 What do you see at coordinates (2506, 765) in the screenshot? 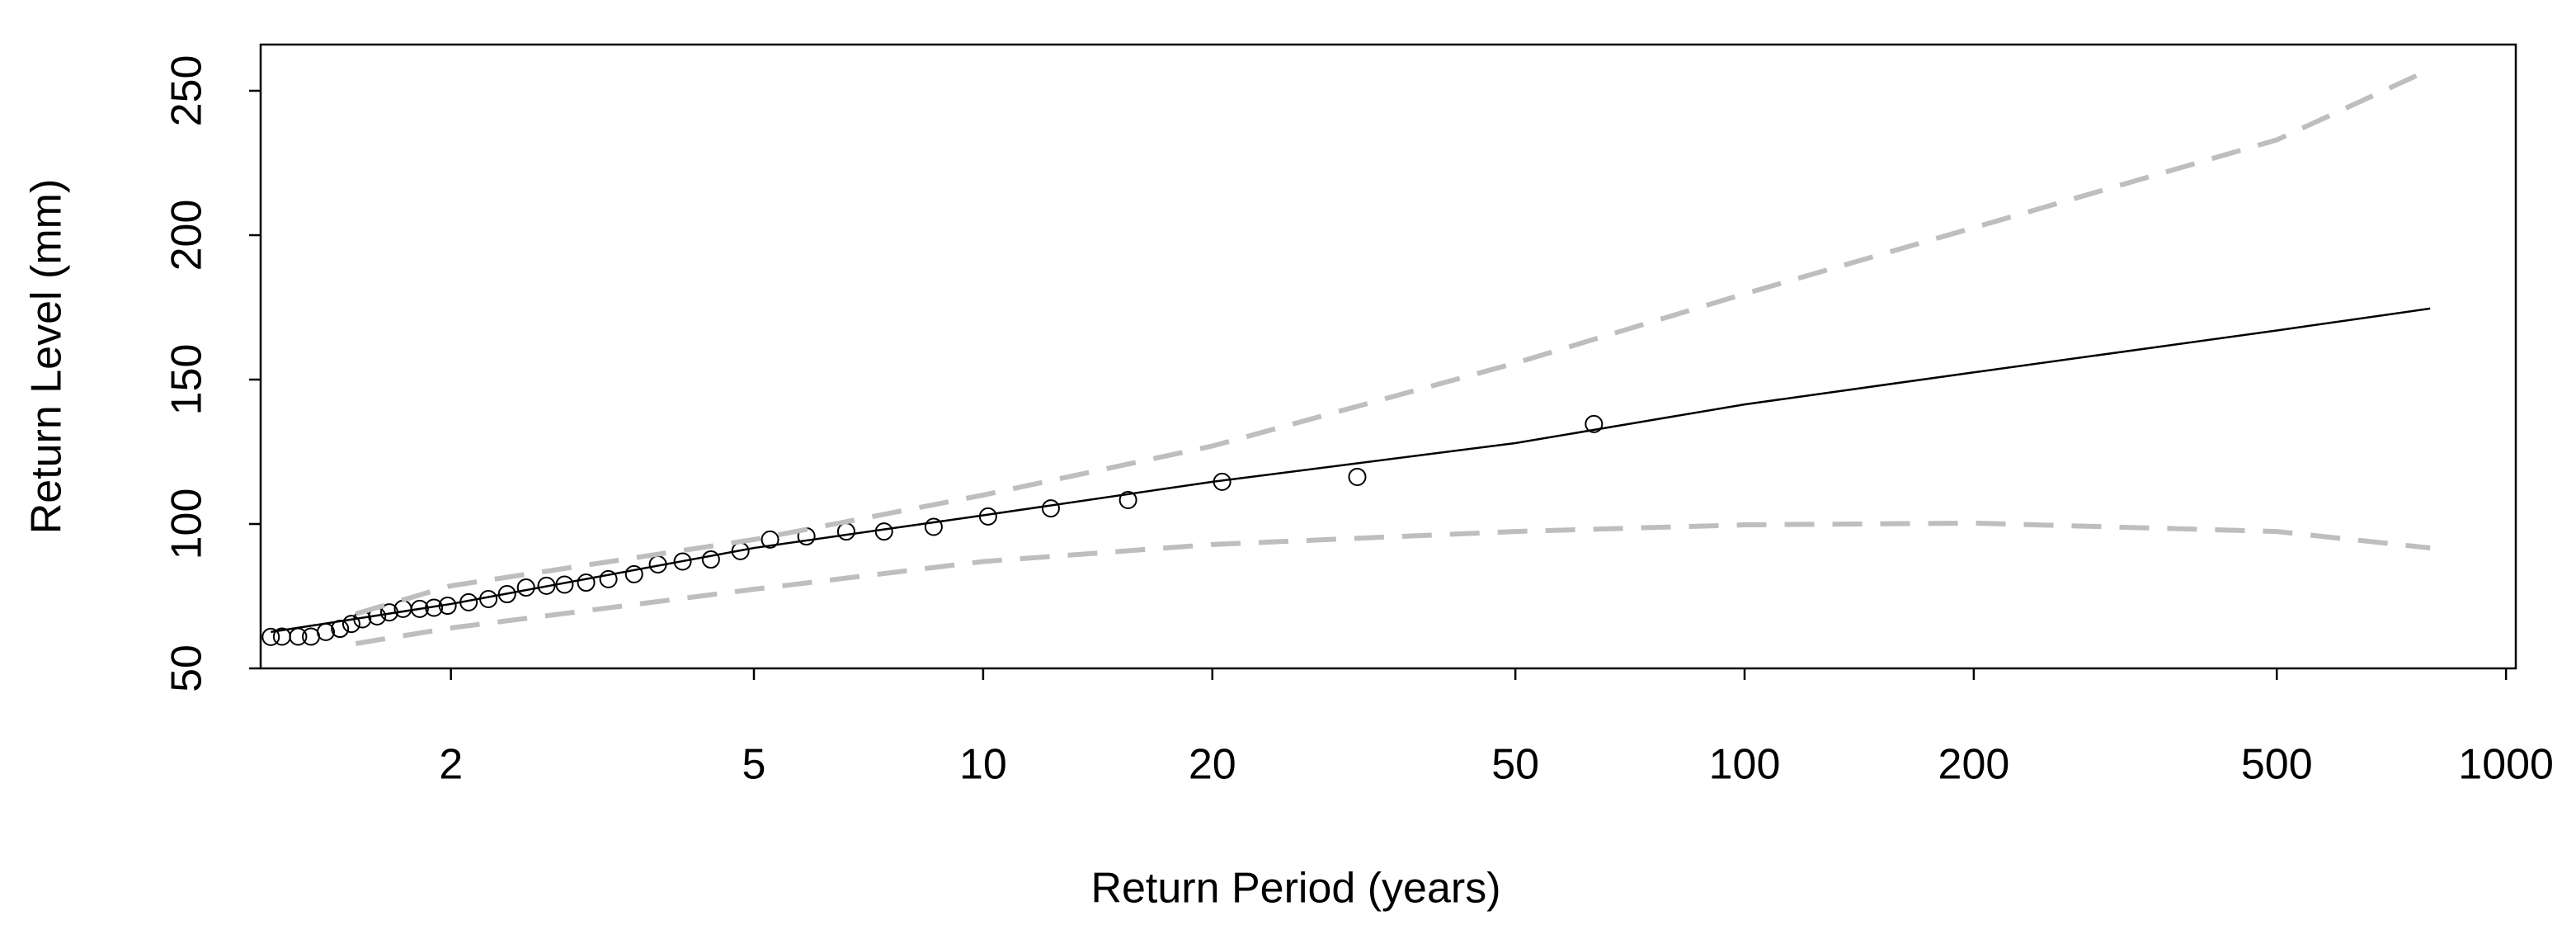
I see `x-tick-label: 1000` at bounding box center [2506, 765].